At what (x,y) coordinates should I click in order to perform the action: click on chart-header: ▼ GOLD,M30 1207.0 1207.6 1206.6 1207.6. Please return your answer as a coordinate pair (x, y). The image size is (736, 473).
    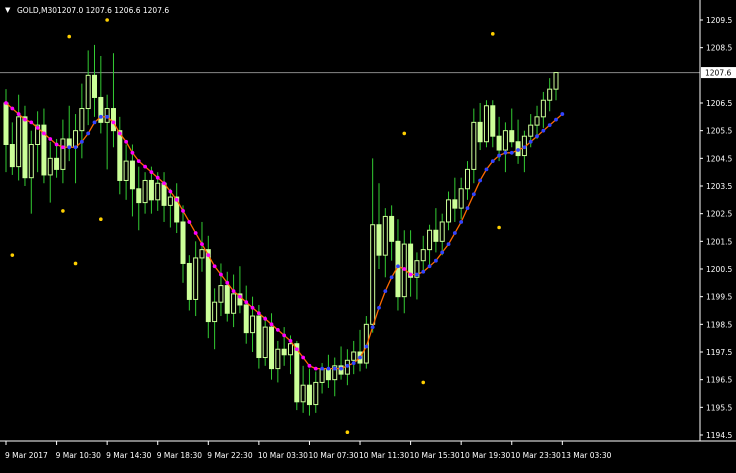
    Looking at the image, I should click on (87, 10).